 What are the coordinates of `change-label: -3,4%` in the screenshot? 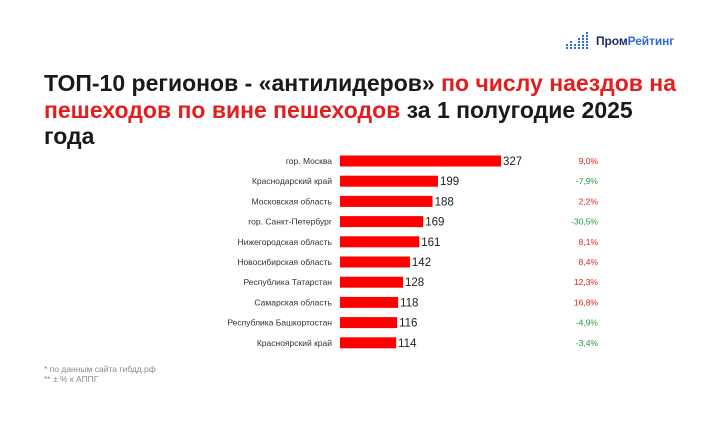 It's located at (587, 343).